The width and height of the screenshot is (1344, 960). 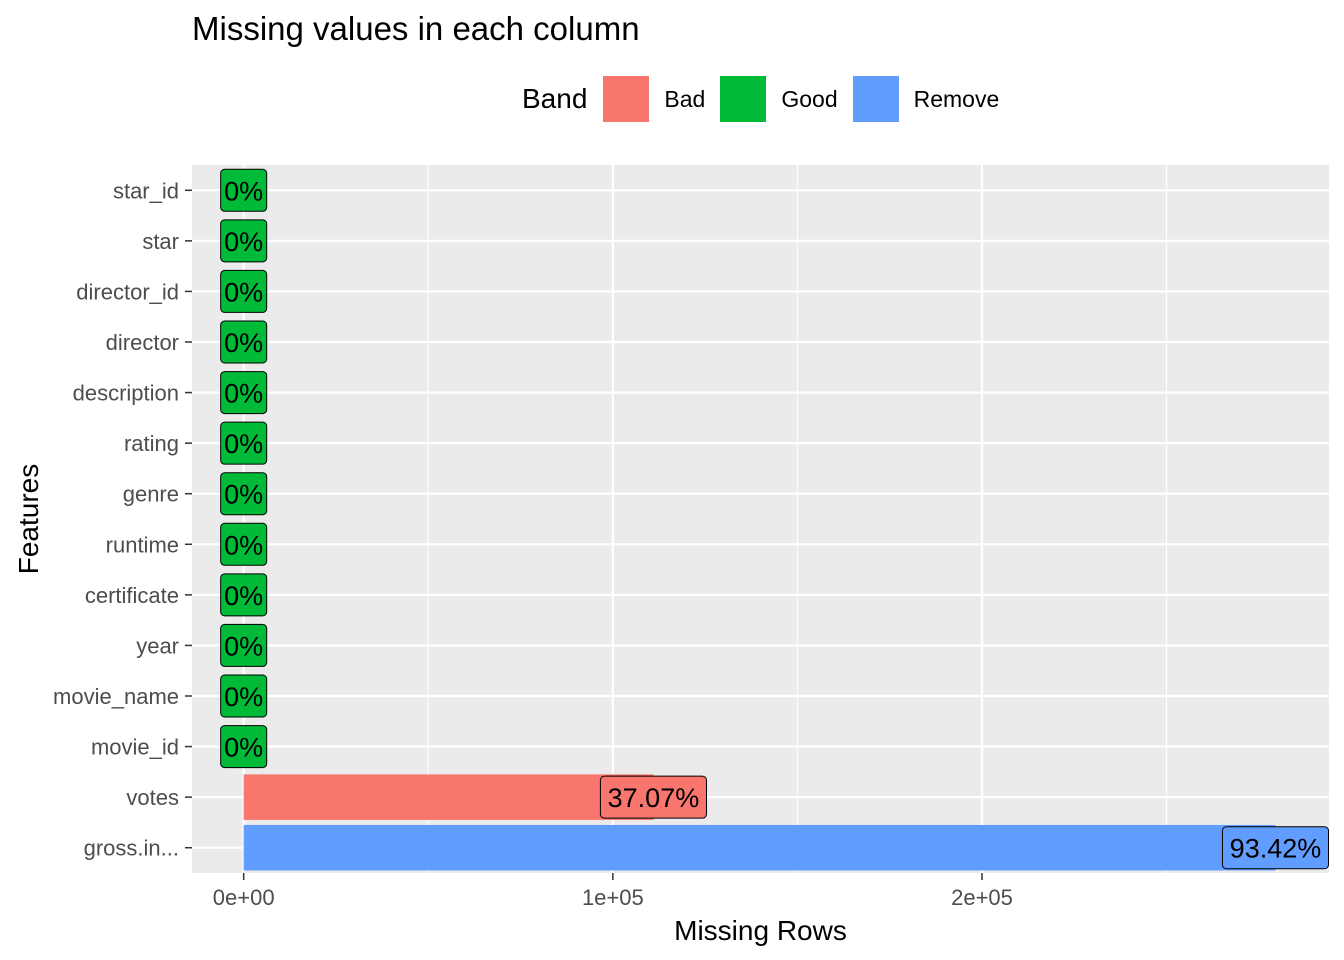 What do you see at coordinates (142, 342) in the screenshot?
I see `y-tick-label: director` at bounding box center [142, 342].